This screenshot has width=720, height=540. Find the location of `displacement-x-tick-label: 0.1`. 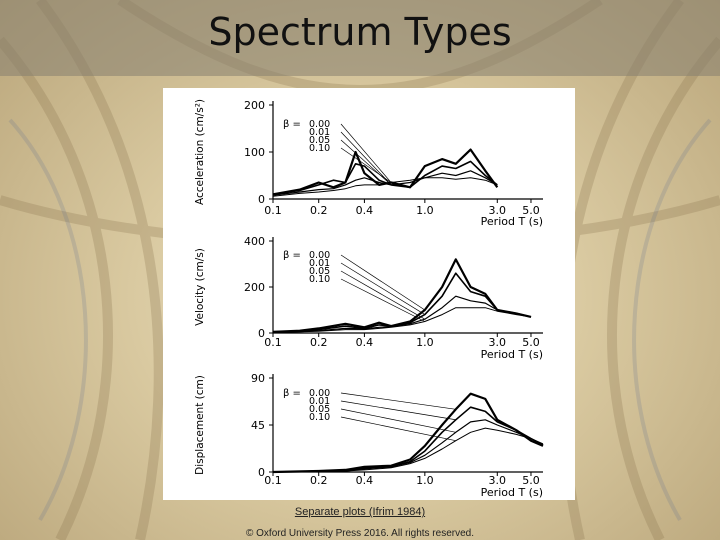

displacement-x-tick-label: 0.1 is located at coordinates (273, 480).